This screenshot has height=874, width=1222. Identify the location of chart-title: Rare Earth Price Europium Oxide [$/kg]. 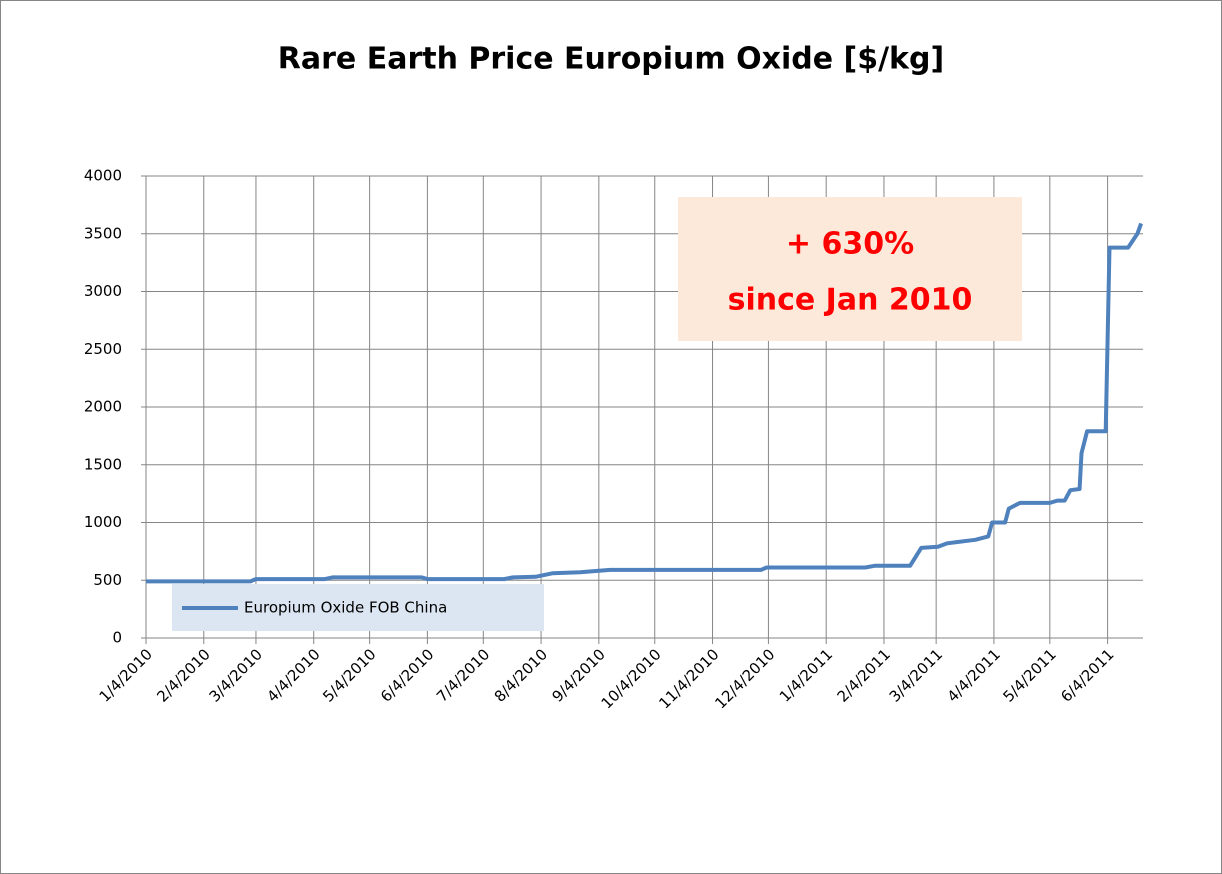
(611, 59).